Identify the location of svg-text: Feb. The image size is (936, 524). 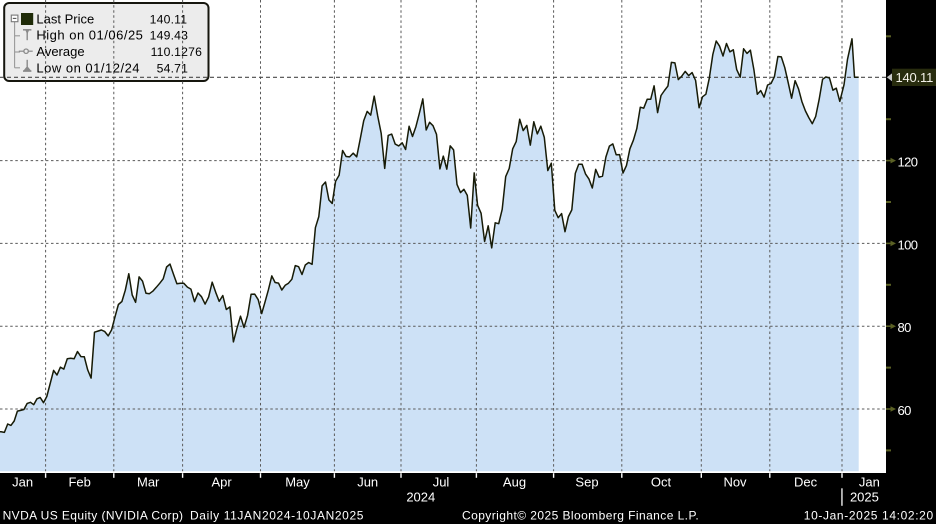
(79, 481).